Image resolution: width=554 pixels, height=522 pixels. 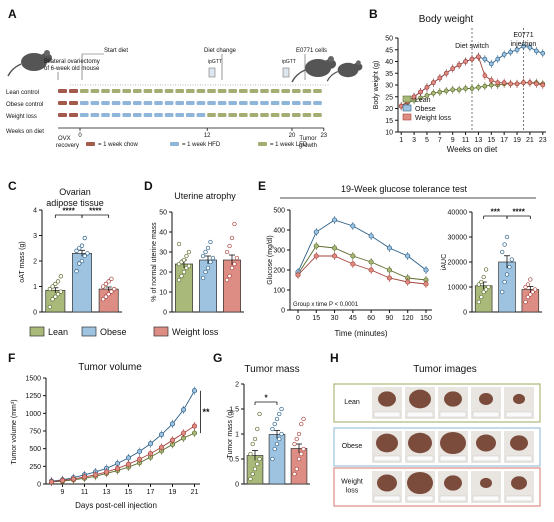 What do you see at coordinates (21, 117) in the screenshot?
I see `timeline-row-label: Weight loss` at bounding box center [21, 117].